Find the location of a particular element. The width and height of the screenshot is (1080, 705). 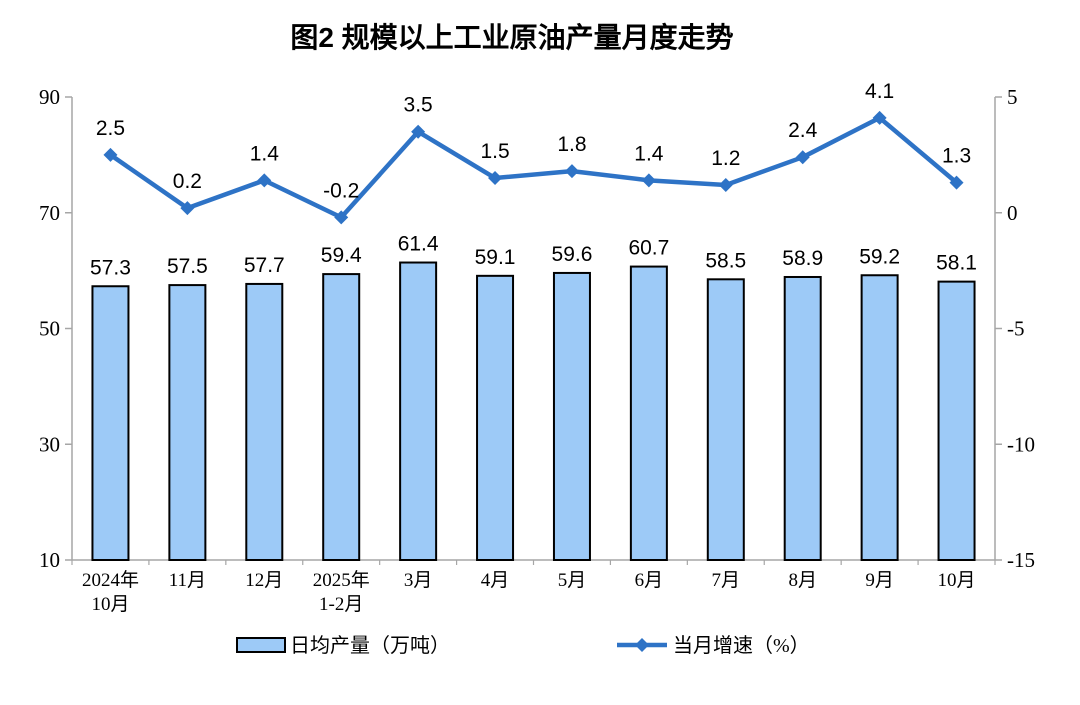

x-axis-category-label: 5月 is located at coordinates (572, 580).